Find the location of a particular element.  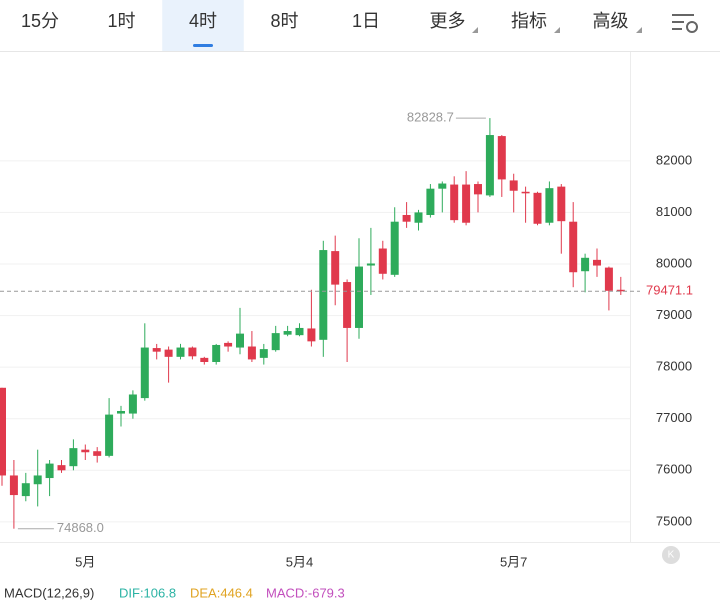

k-button-icon: K is located at coordinates (671, 555).